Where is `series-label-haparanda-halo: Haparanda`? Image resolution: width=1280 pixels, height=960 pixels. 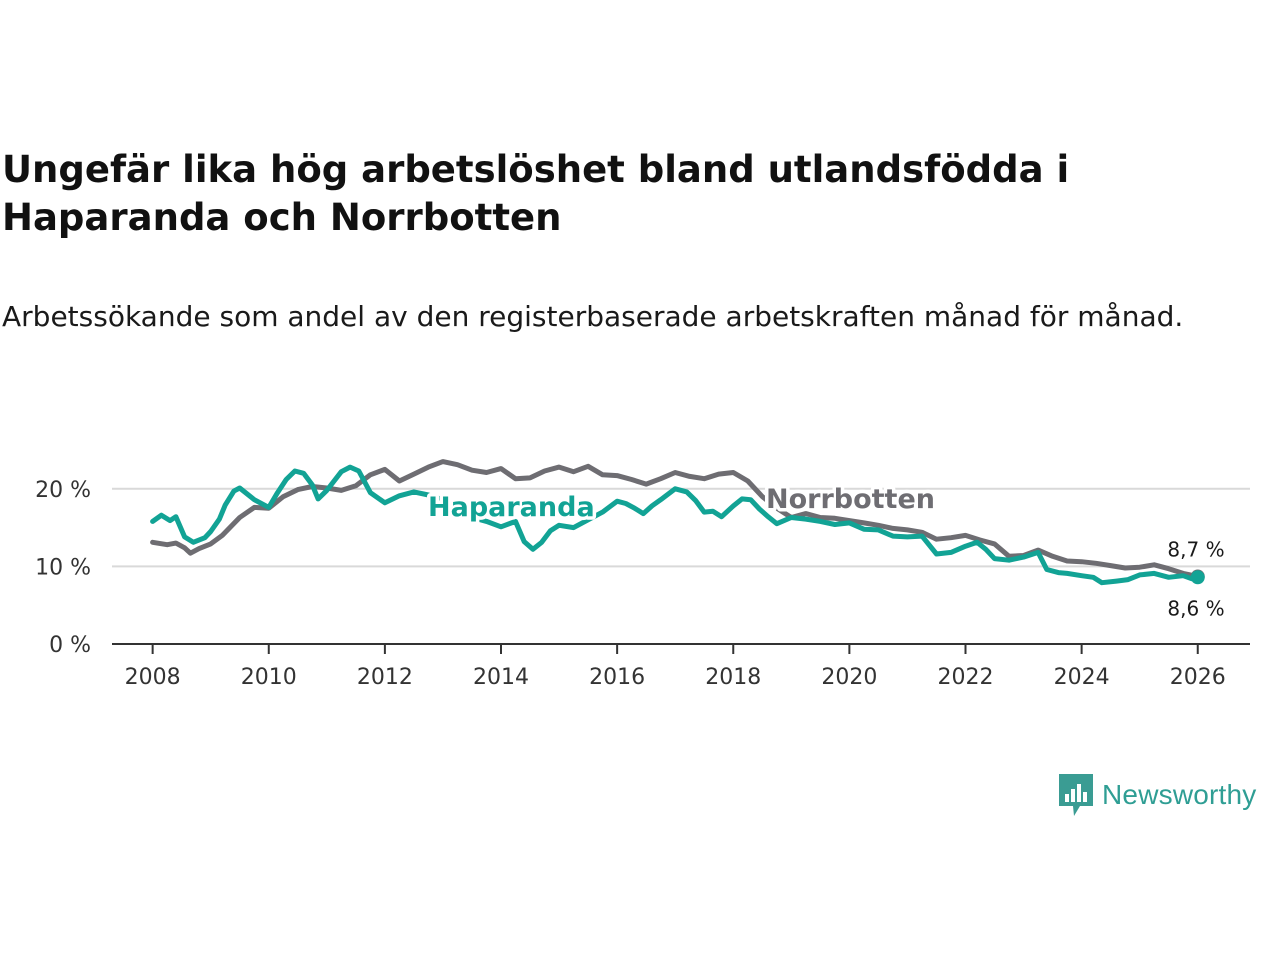
series-label-haparanda-halo: Haparanda is located at coordinates (511, 507).